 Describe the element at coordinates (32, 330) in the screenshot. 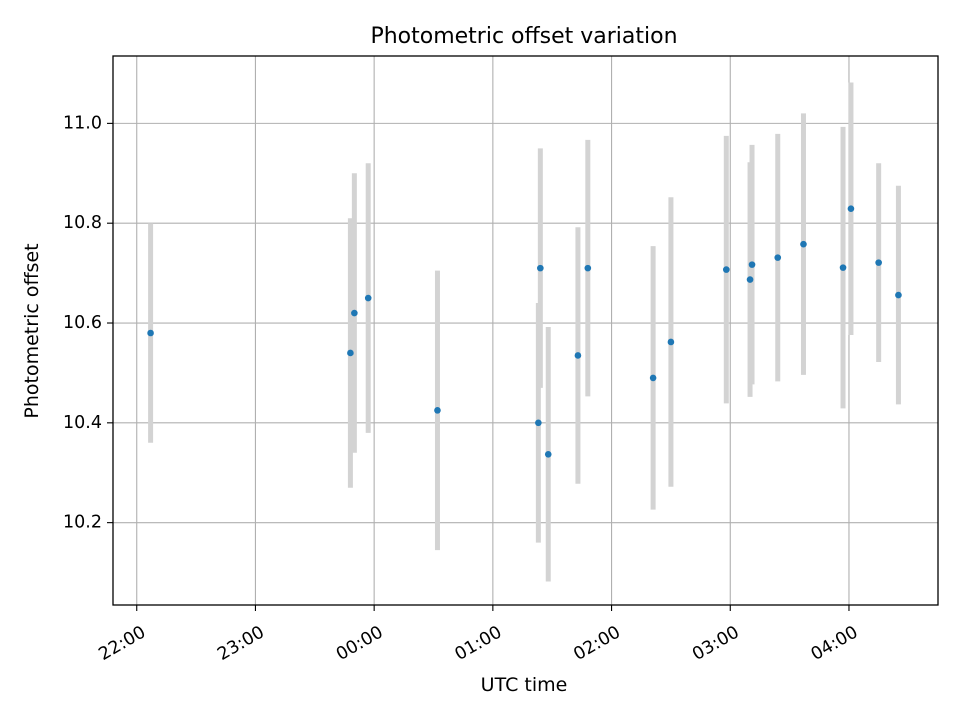

I see `y-axis-label: Photometric offset` at that location.